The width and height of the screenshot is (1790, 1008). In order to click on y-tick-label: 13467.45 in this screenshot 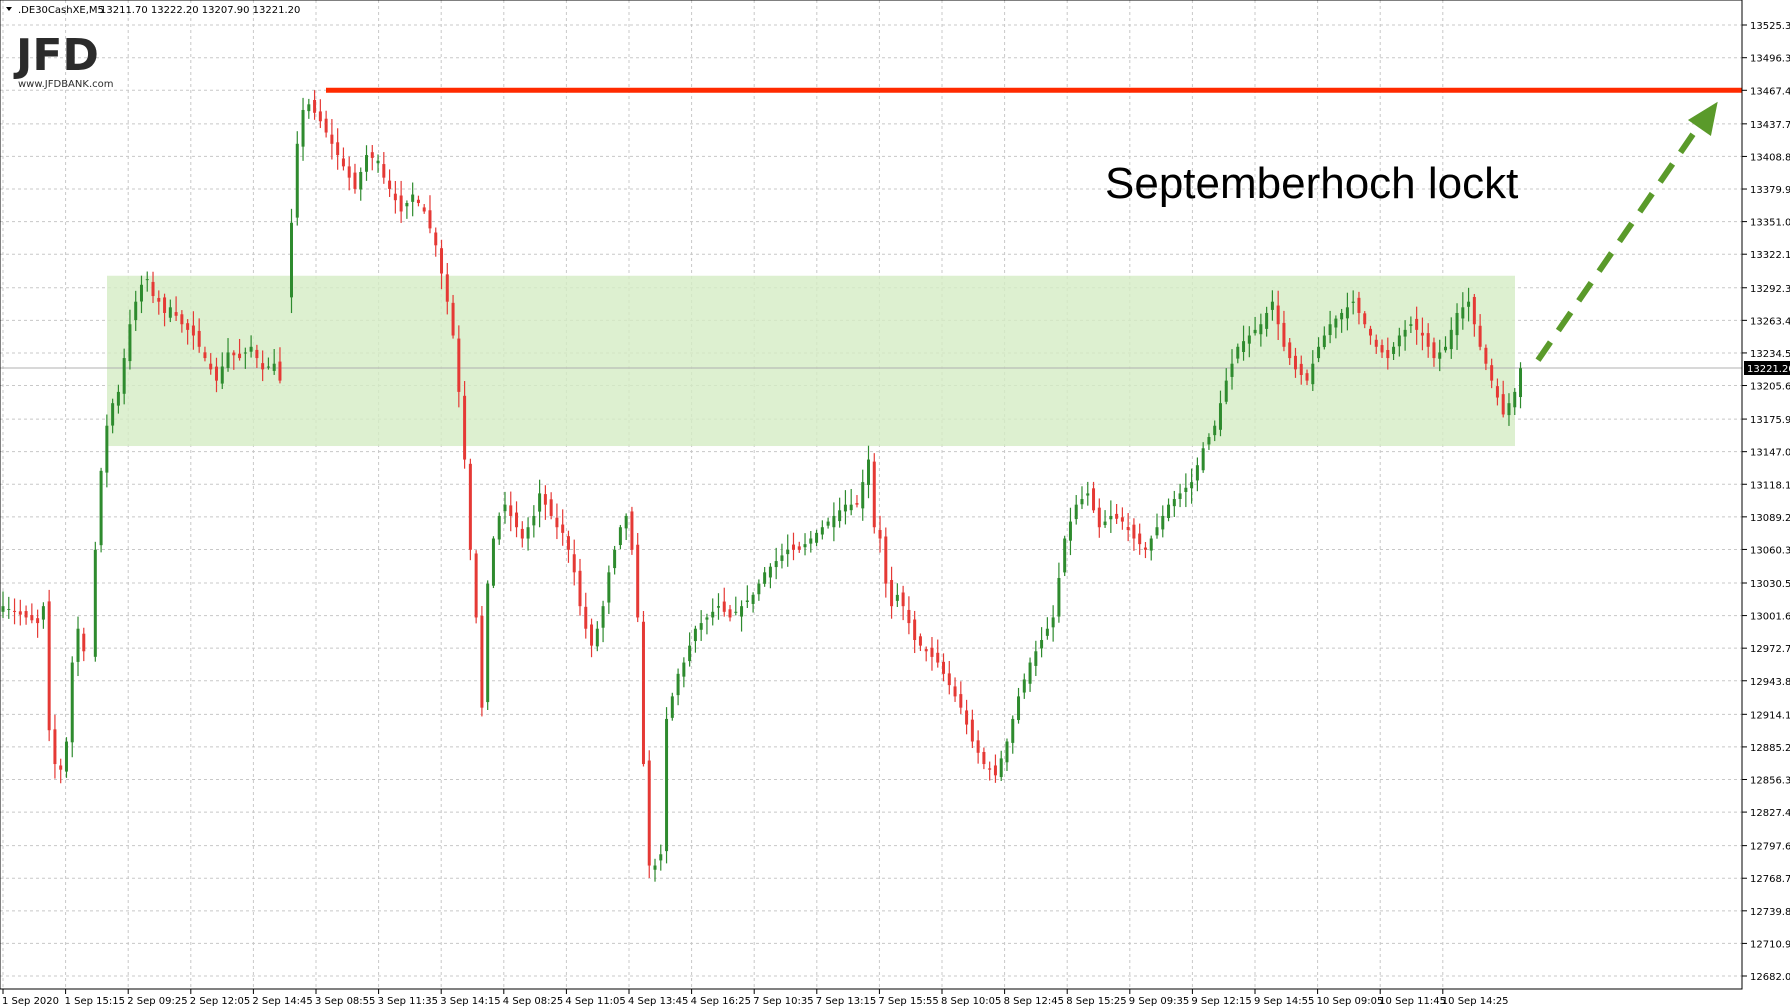, I will do `click(1770, 91)`.